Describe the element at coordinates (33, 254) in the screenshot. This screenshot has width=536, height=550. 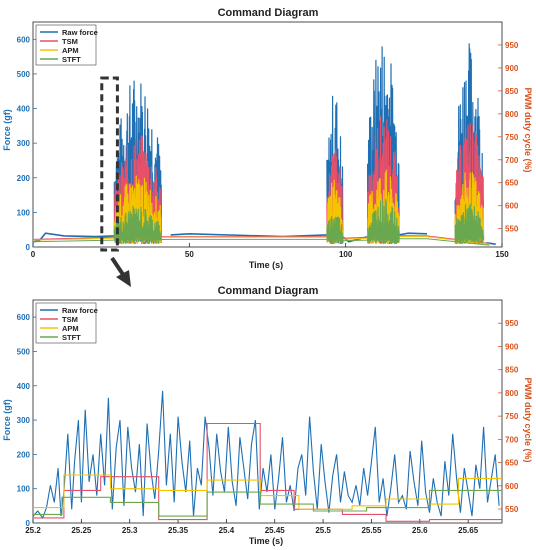
I see `x-tick-label: 0` at that location.